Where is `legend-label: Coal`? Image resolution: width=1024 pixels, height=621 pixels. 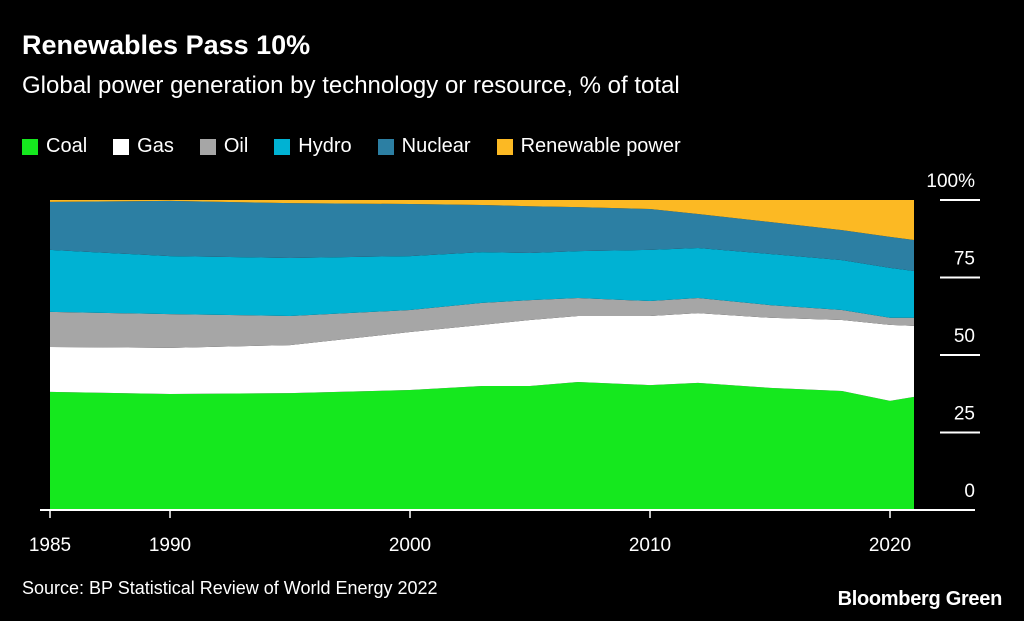 legend-label: Coal is located at coordinates (67, 146).